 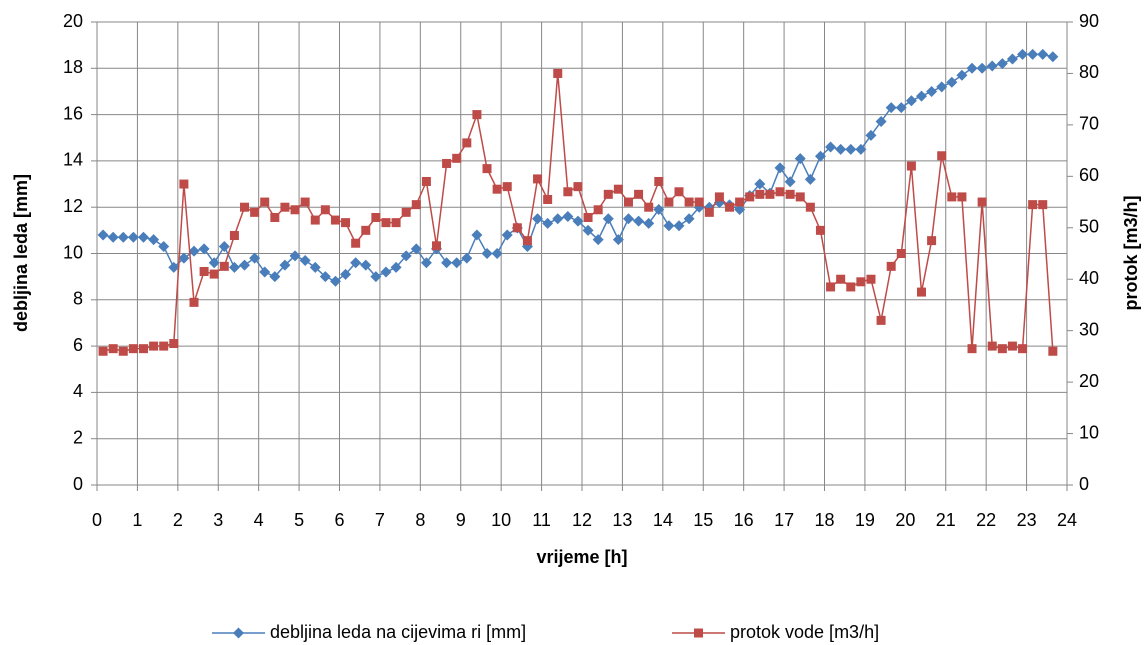 I want to click on x-tick-label: 23, so click(x=1027, y=520).